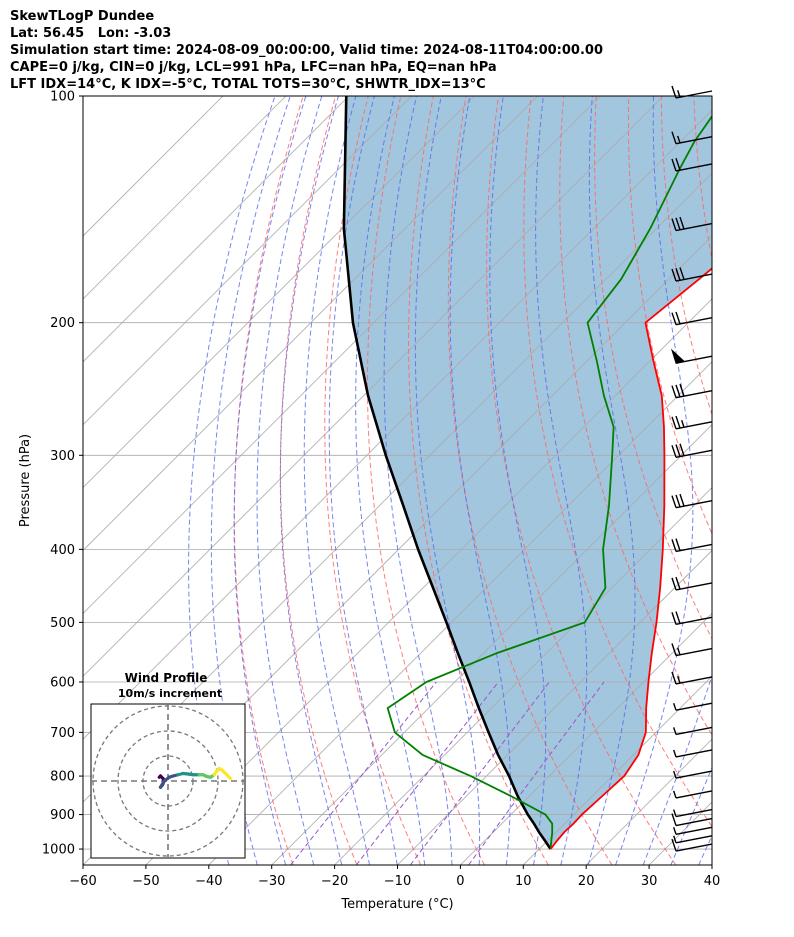 The width and height of the screenshot is (794, 937). Describe the element at coordinates (334, 881) in the screenshot. I see `x-tick-label: −20` at that location.